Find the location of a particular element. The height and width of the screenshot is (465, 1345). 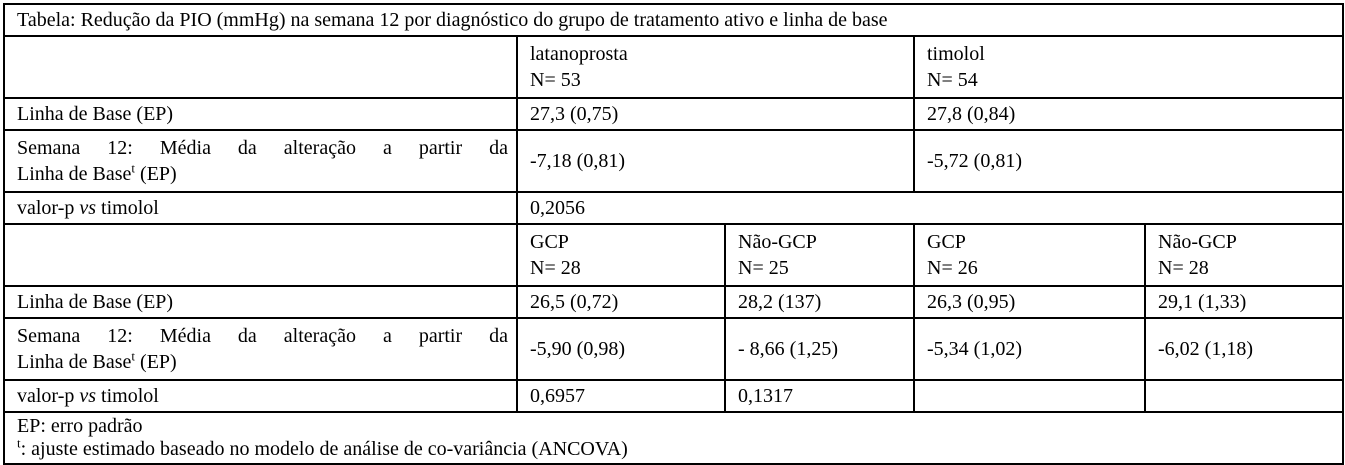

treatment-n: N= 53 is located at coordinates (555, 80).